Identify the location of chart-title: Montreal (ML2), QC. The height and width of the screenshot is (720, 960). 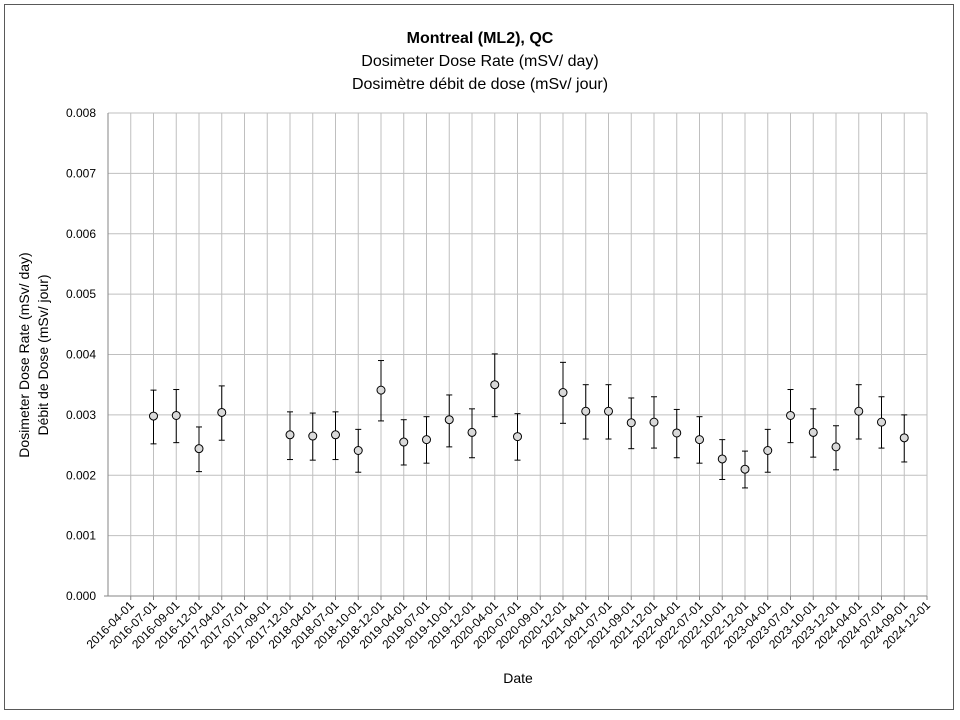
(480, 38).